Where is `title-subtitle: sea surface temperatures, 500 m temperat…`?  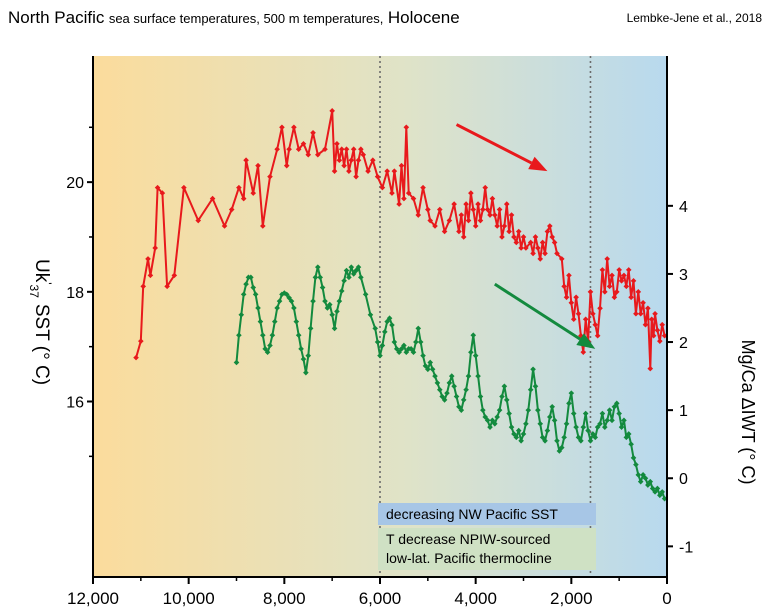 title-subtitle: sea surface temperatures, 500 m temperat… is located at coordinates (246, 18).